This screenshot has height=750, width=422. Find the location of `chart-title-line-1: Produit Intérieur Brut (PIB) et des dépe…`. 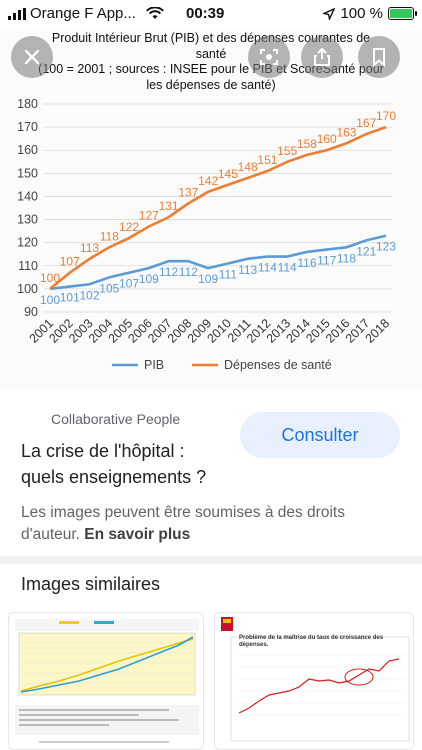

chart-title-line-1: Produit Intérieur Brut (PIB) et des dépe… is located at coordinates (211, 38).